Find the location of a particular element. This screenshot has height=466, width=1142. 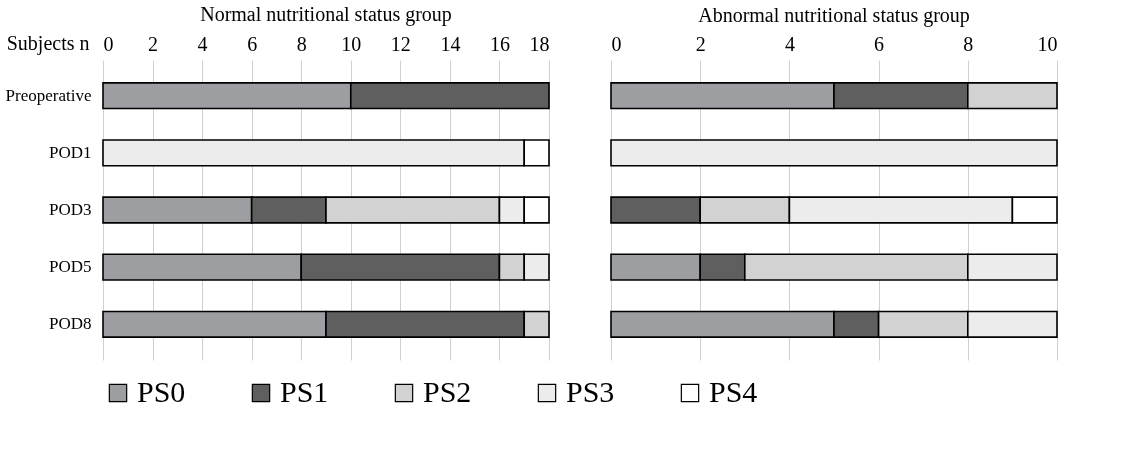

y-tick-label: POD1 is located at coordinates (70, 152).